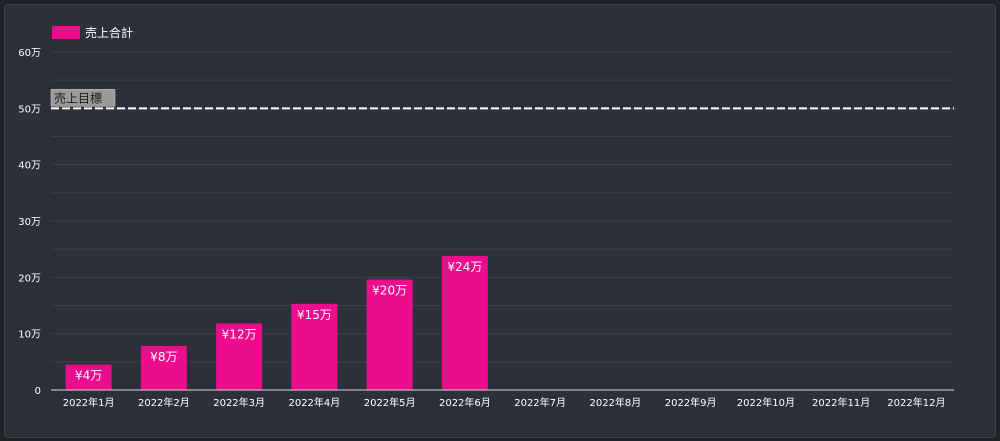 The height and width of the screenshot is (441, 1000). I want to click on bars: ¥4万 ¥8万 ¥12万 ¥15万 ¥20万 ¥24万, so click(276, 322).